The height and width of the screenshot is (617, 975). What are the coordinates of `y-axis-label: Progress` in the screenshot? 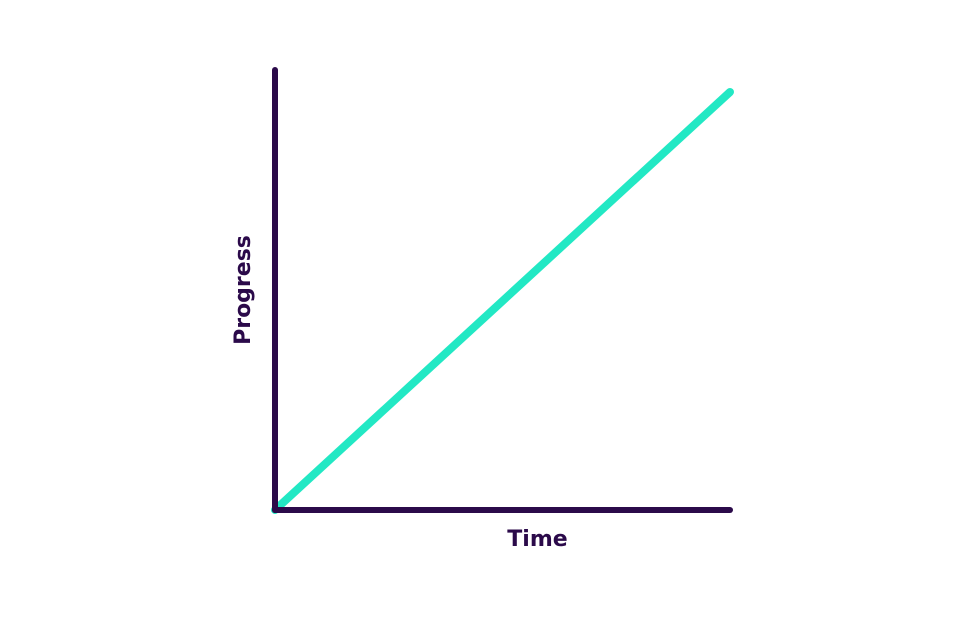 It's located at (243, 290).